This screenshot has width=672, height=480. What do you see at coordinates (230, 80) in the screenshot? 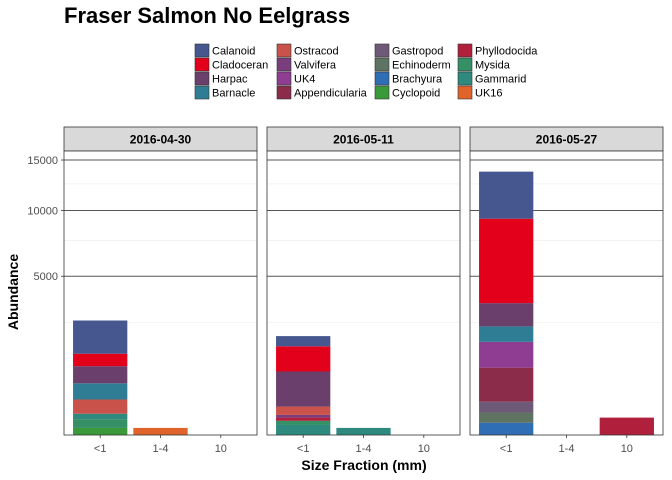
I see `legend-label-harpac: Harpac` at bounding box center [230, 80].